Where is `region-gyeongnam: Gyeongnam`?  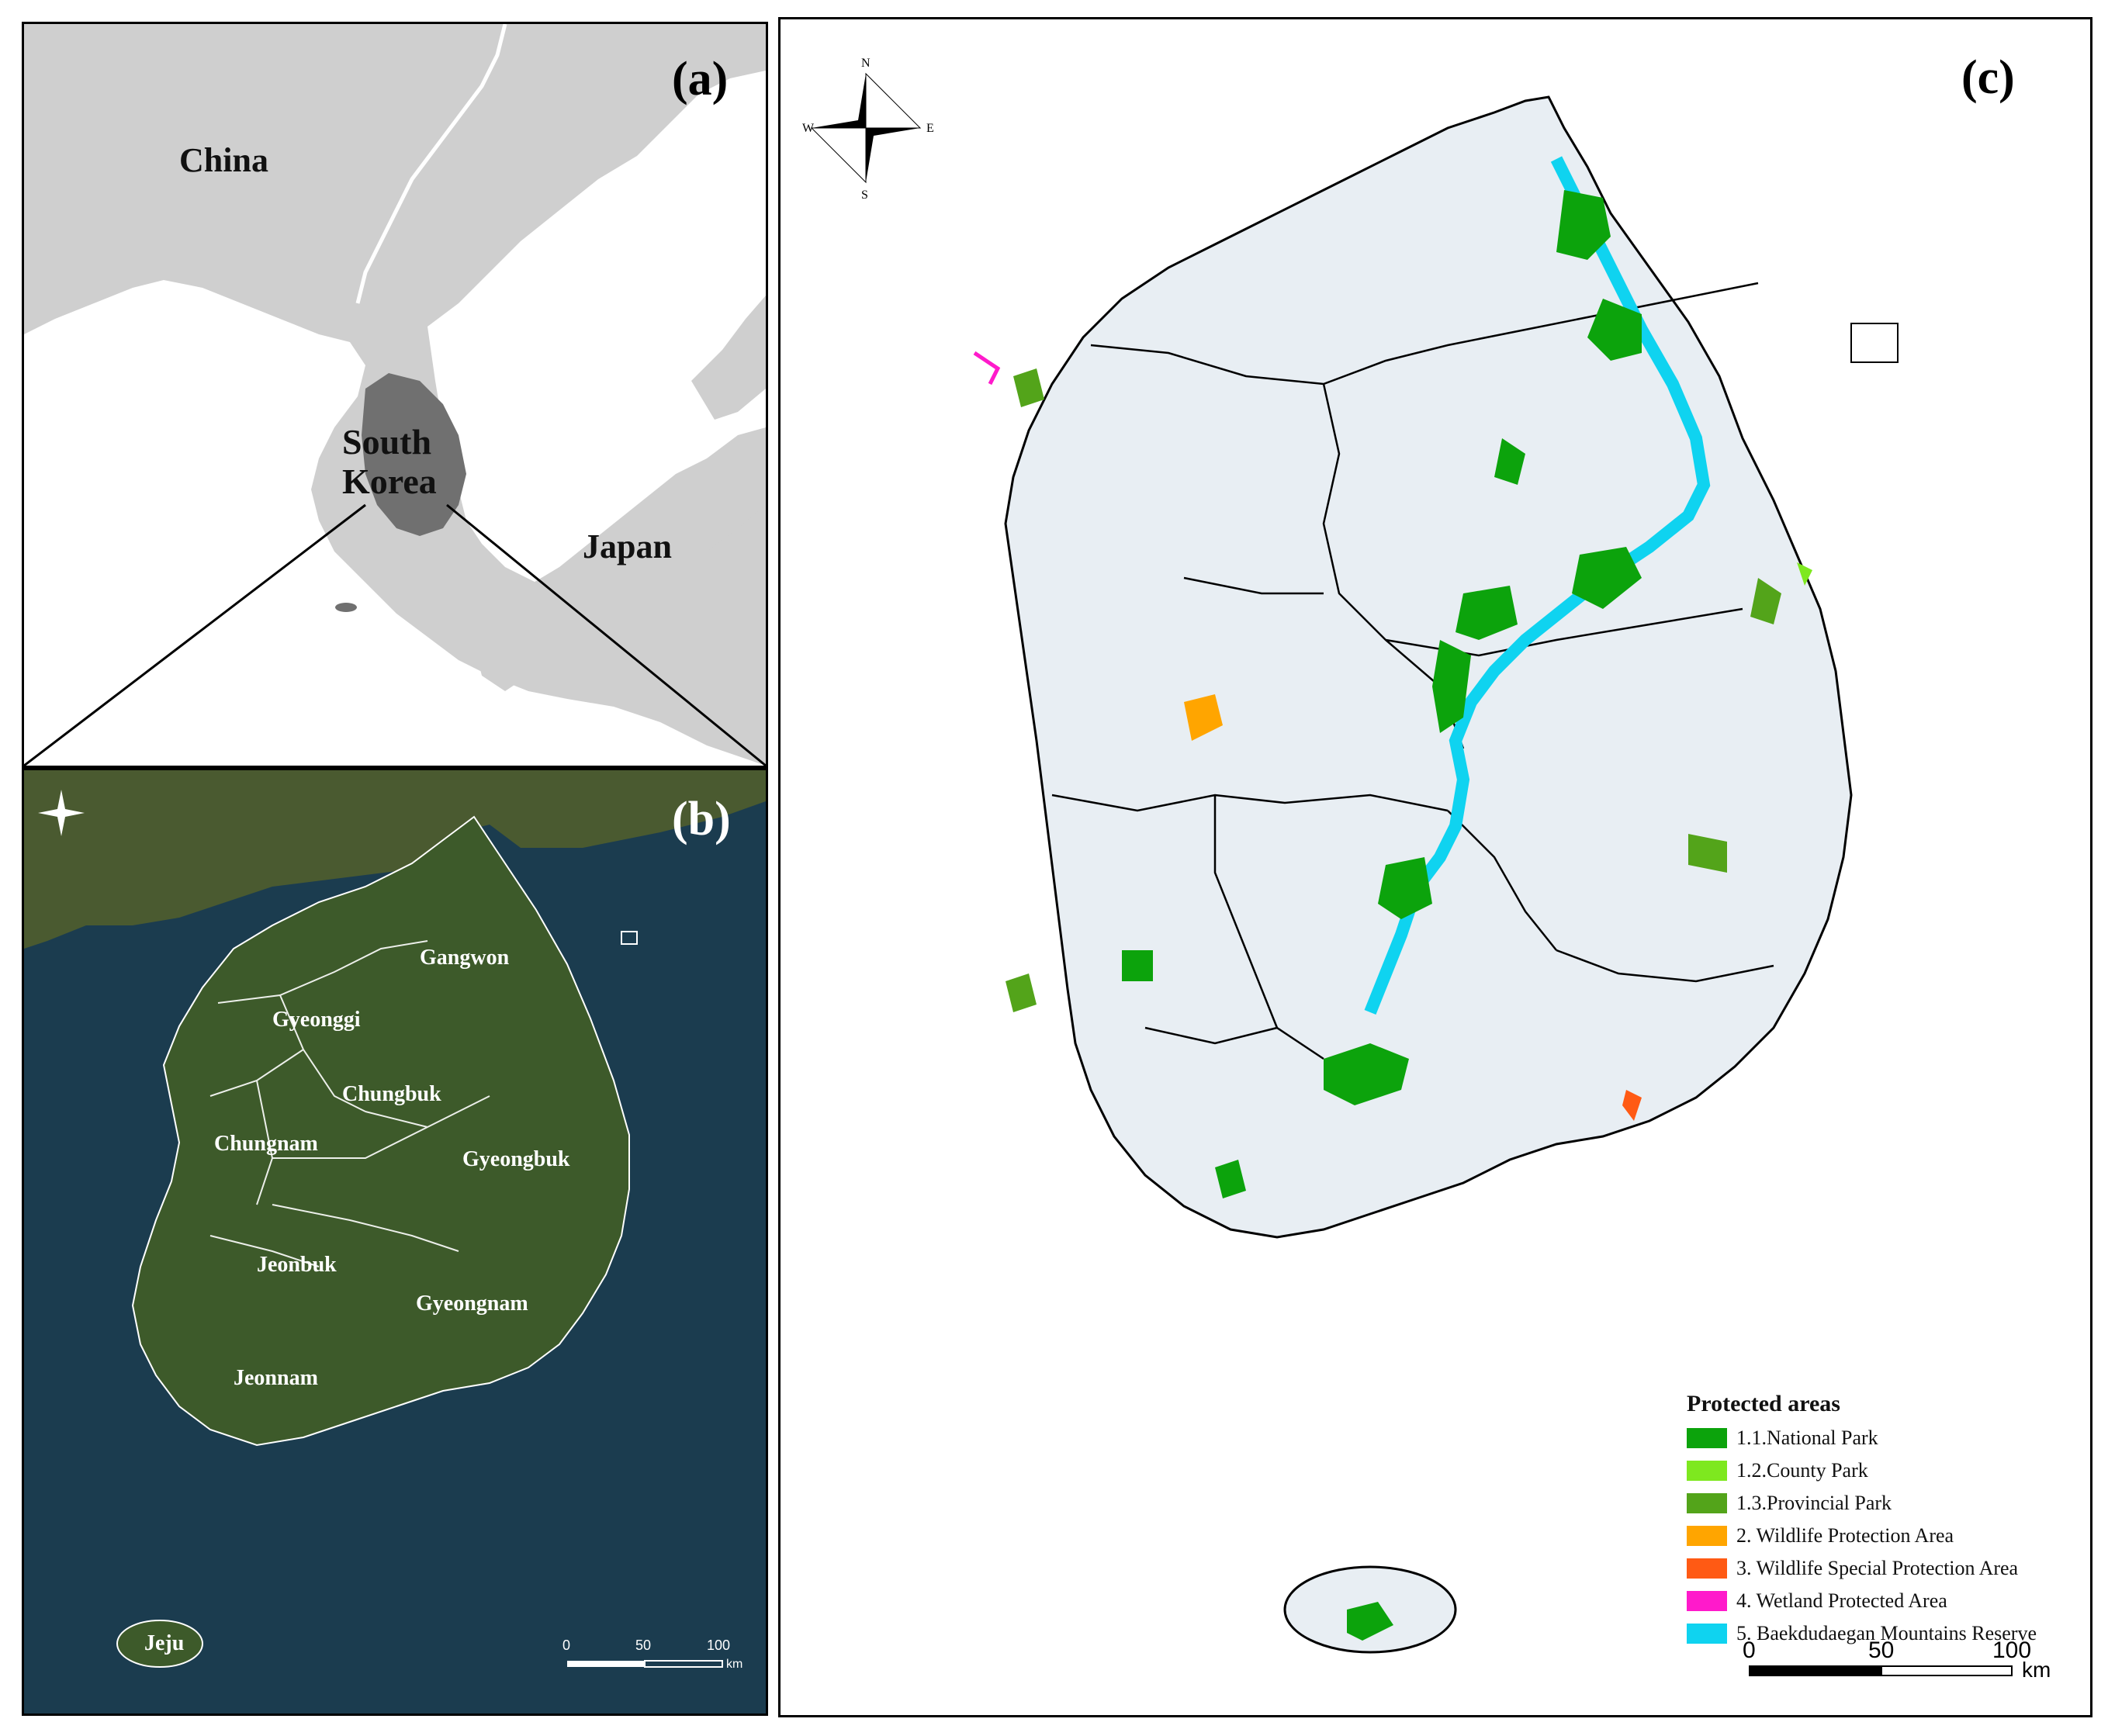
region-gyeongnam: Gyeongnam is located at coordinates (472, 1304).